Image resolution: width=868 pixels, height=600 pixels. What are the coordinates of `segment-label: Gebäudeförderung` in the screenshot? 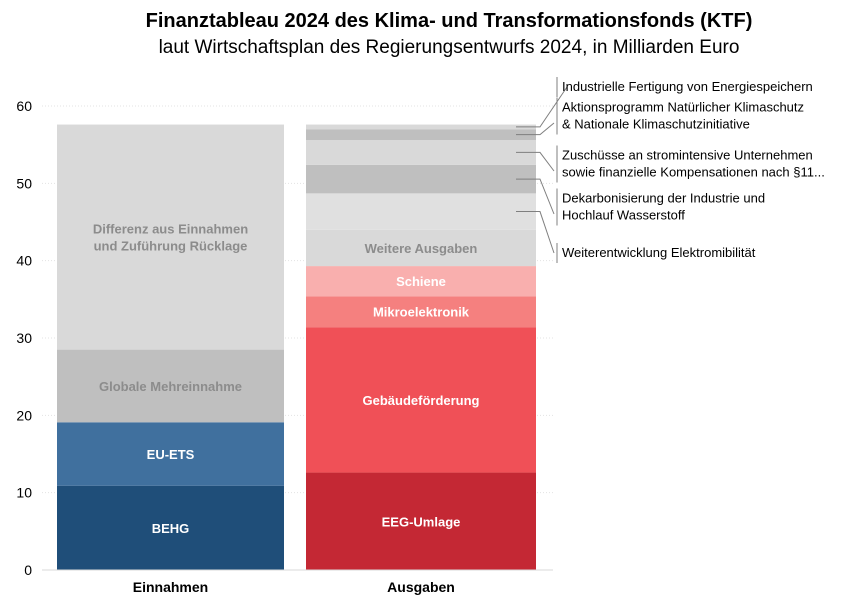 It's located at (420, 400).